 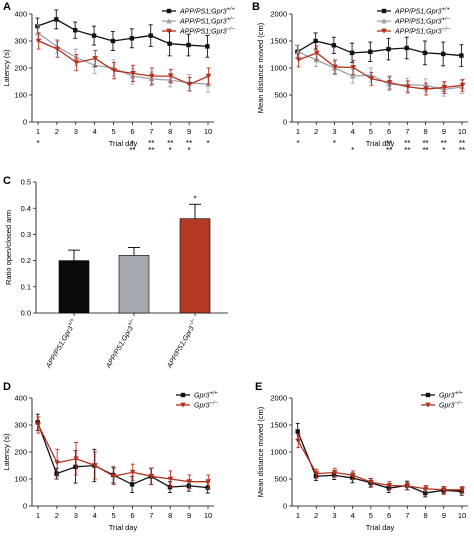 What do you see at coordinates (182, 343) in the screenshot?
I see `x-tick-label: APP/PS1;Gpr3−/−` at bounding box center [182, 343].